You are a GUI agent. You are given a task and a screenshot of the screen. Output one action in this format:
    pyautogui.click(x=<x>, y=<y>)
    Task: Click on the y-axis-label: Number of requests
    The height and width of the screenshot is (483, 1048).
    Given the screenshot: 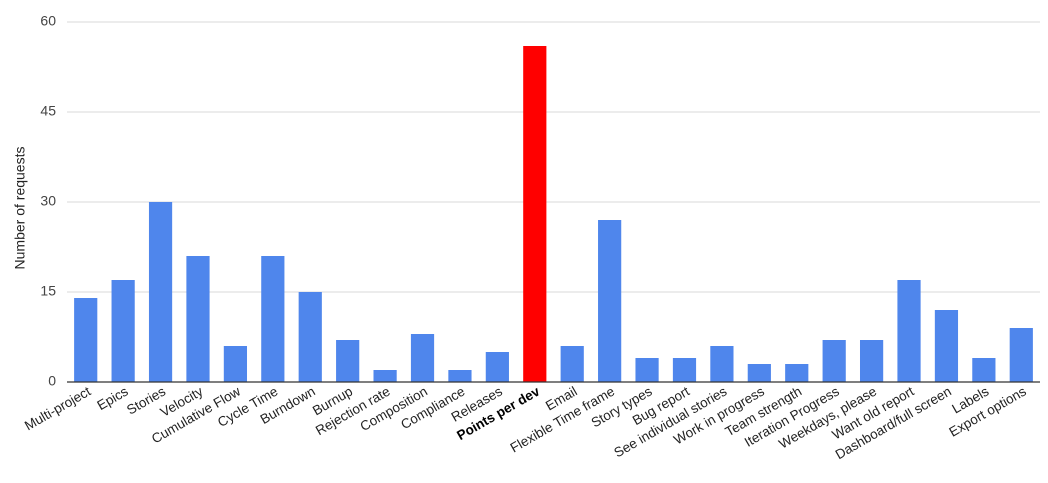 What is the action you would take?
    pyautogui.click(x=20, y=208)
    